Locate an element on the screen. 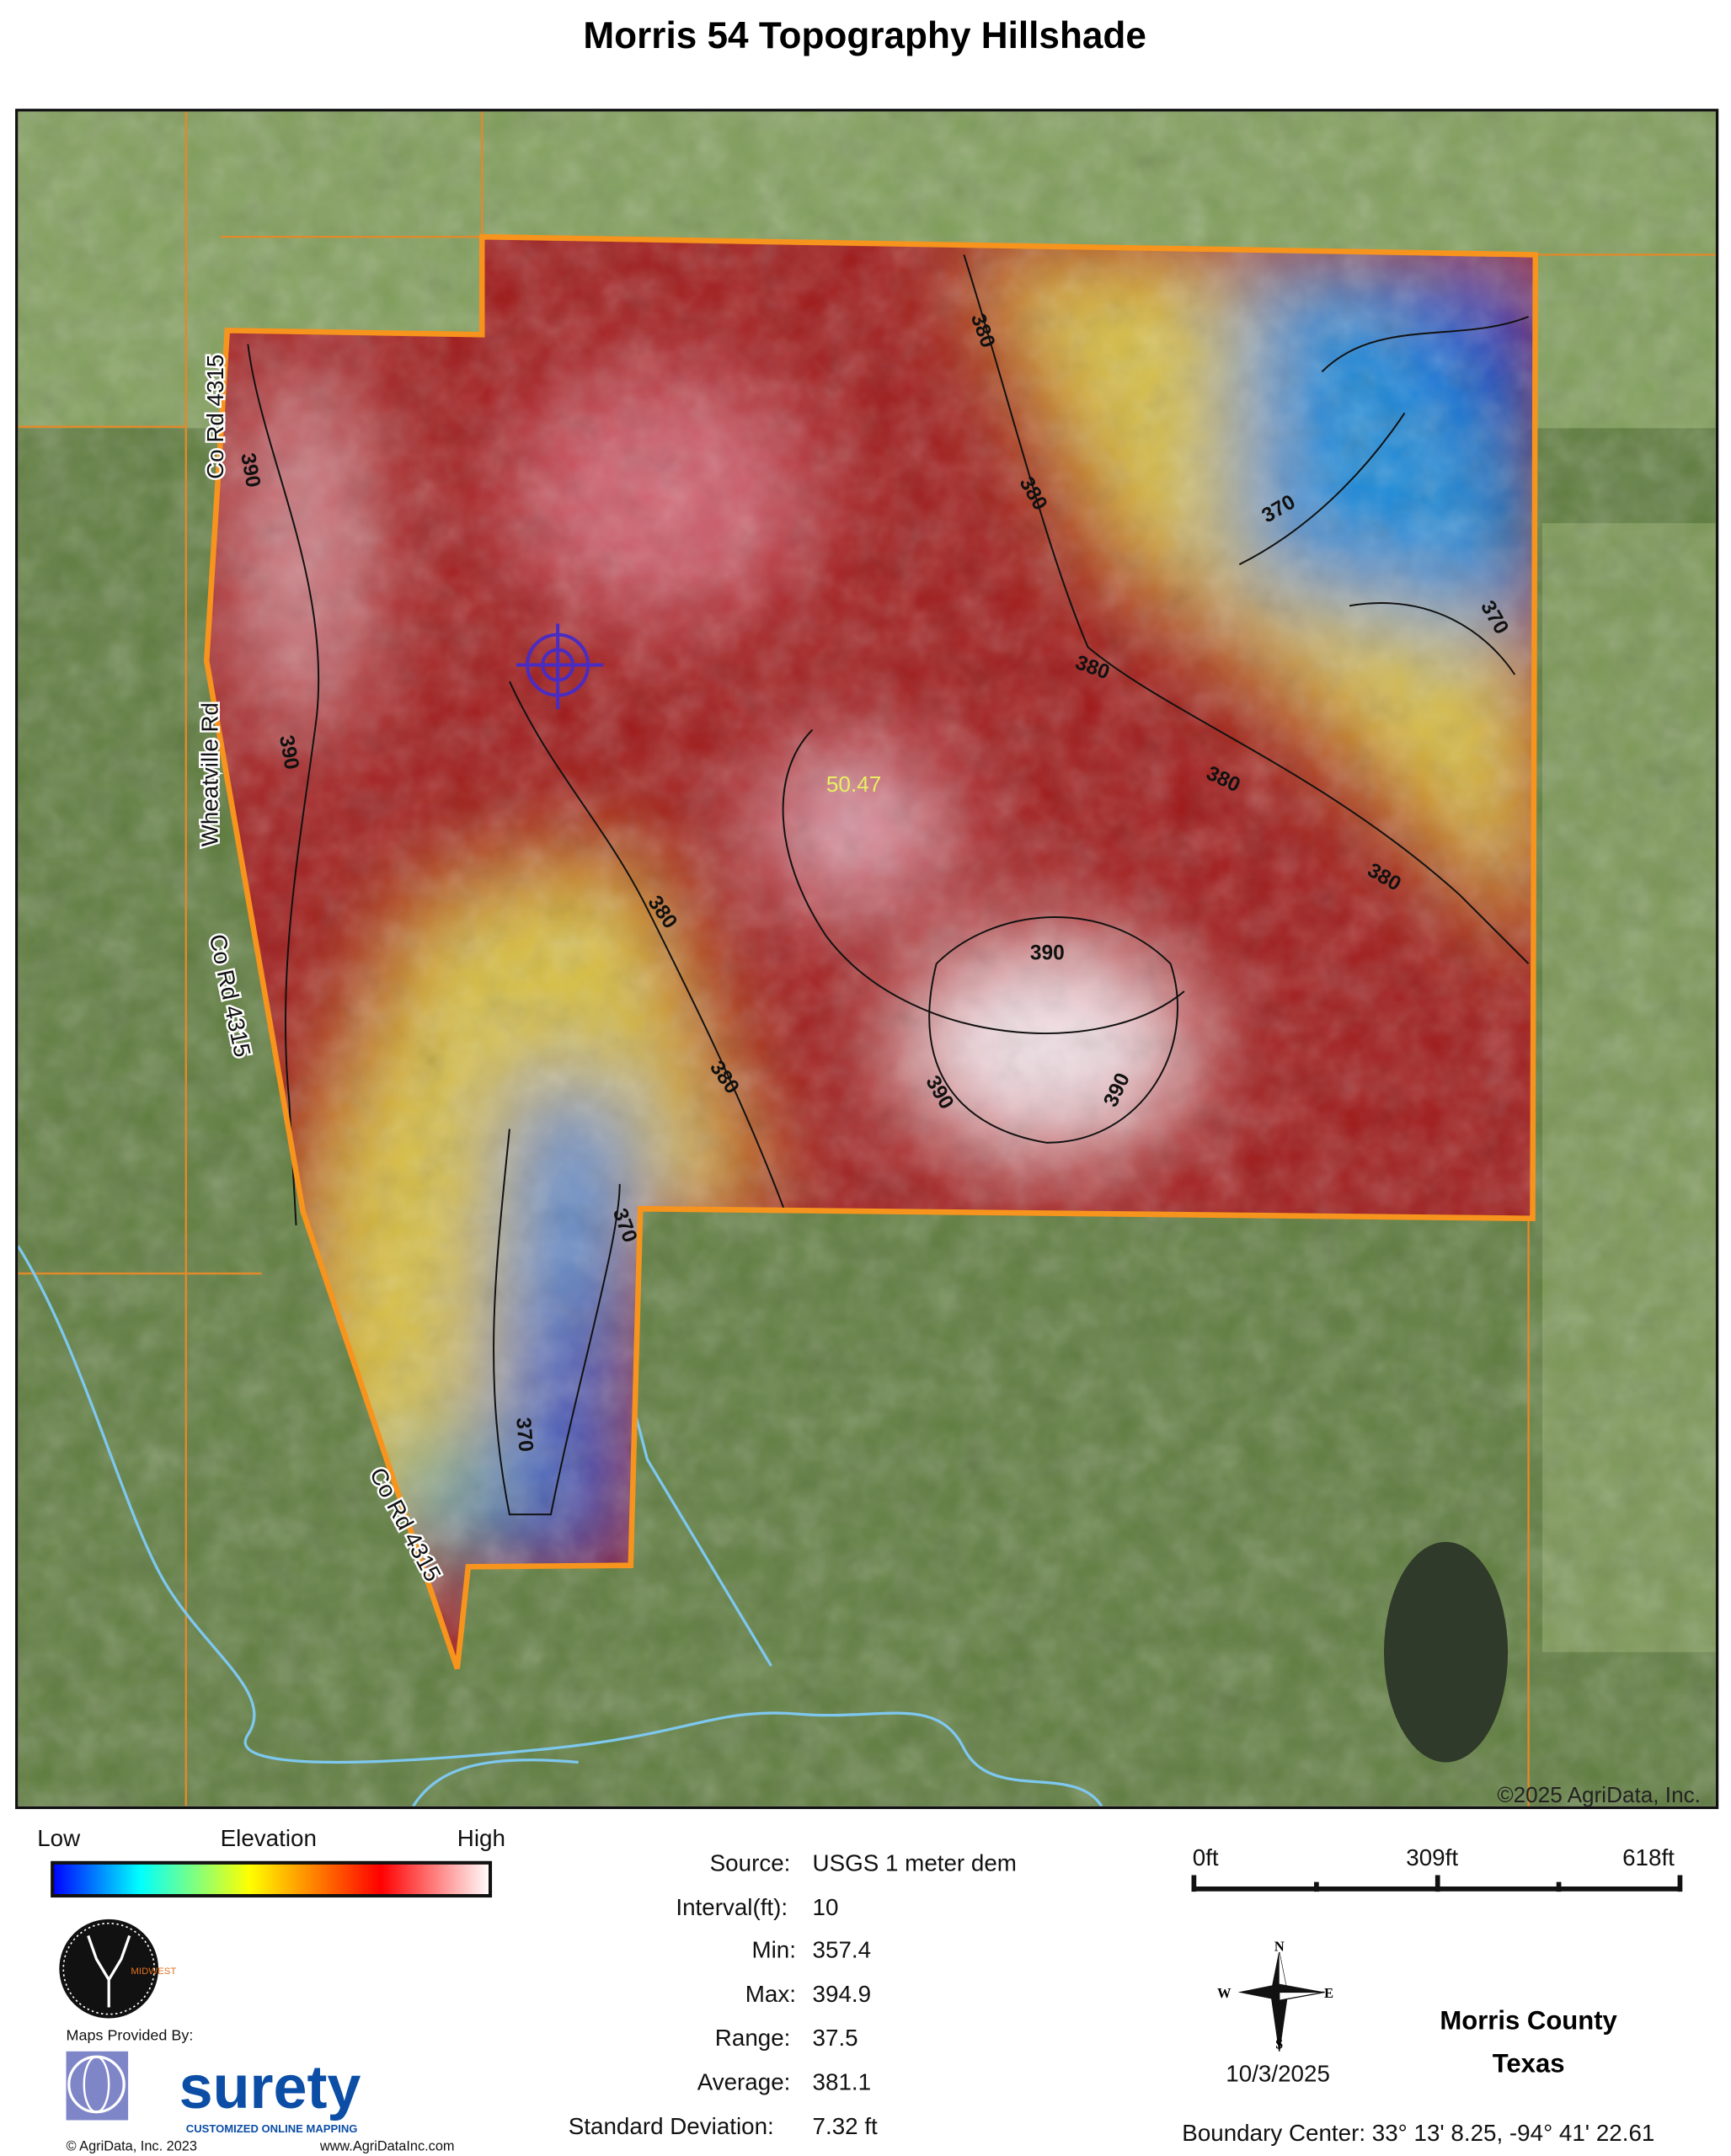  scale-bar: 0ft 309ft 618ft is located at coordinates (1437, 1868).